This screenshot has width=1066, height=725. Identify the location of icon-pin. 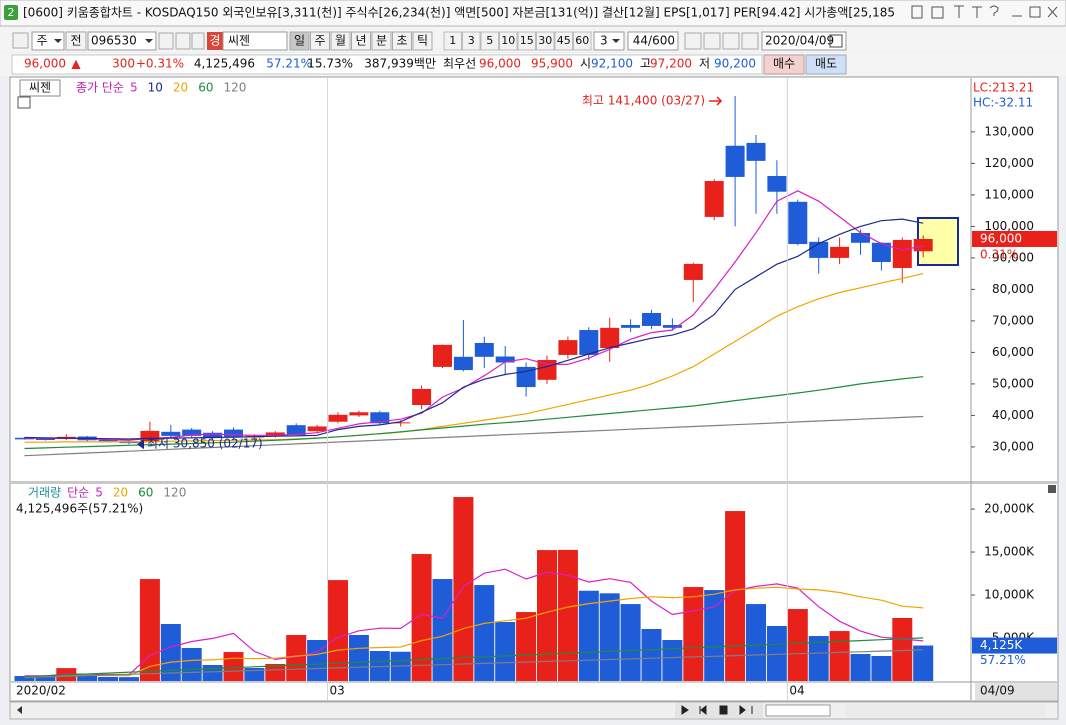
(959, 11).